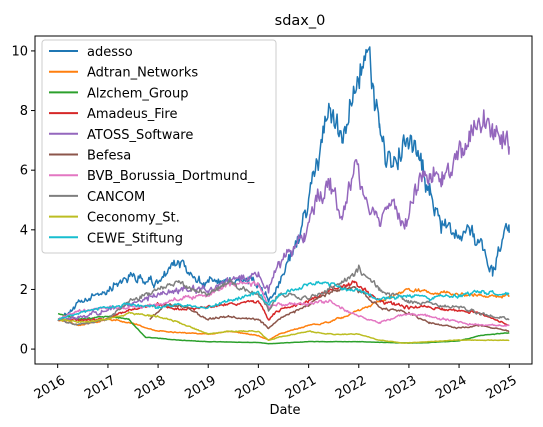 This screenshot has height=427, width=543. Describe the element at coordinates (200, 388) in the screenshot. I see `x-tick-label: 2019` at that location.